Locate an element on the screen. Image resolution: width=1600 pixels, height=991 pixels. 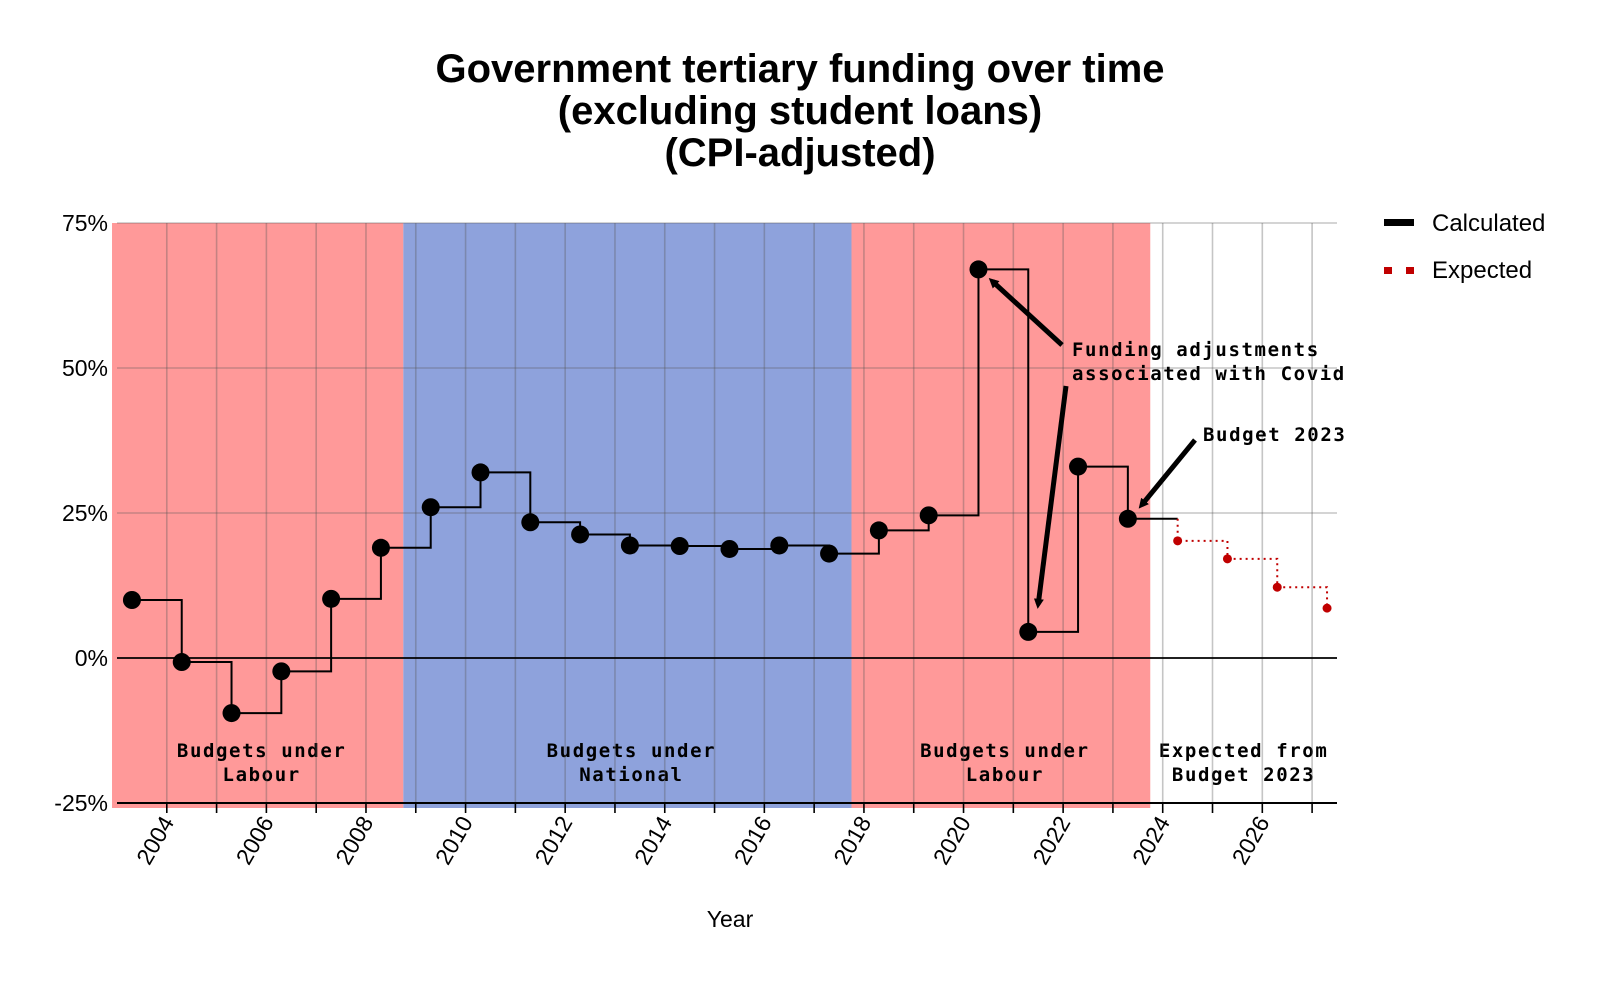
x-tick-label-6: 2016 is located at coordinates (753, 840).